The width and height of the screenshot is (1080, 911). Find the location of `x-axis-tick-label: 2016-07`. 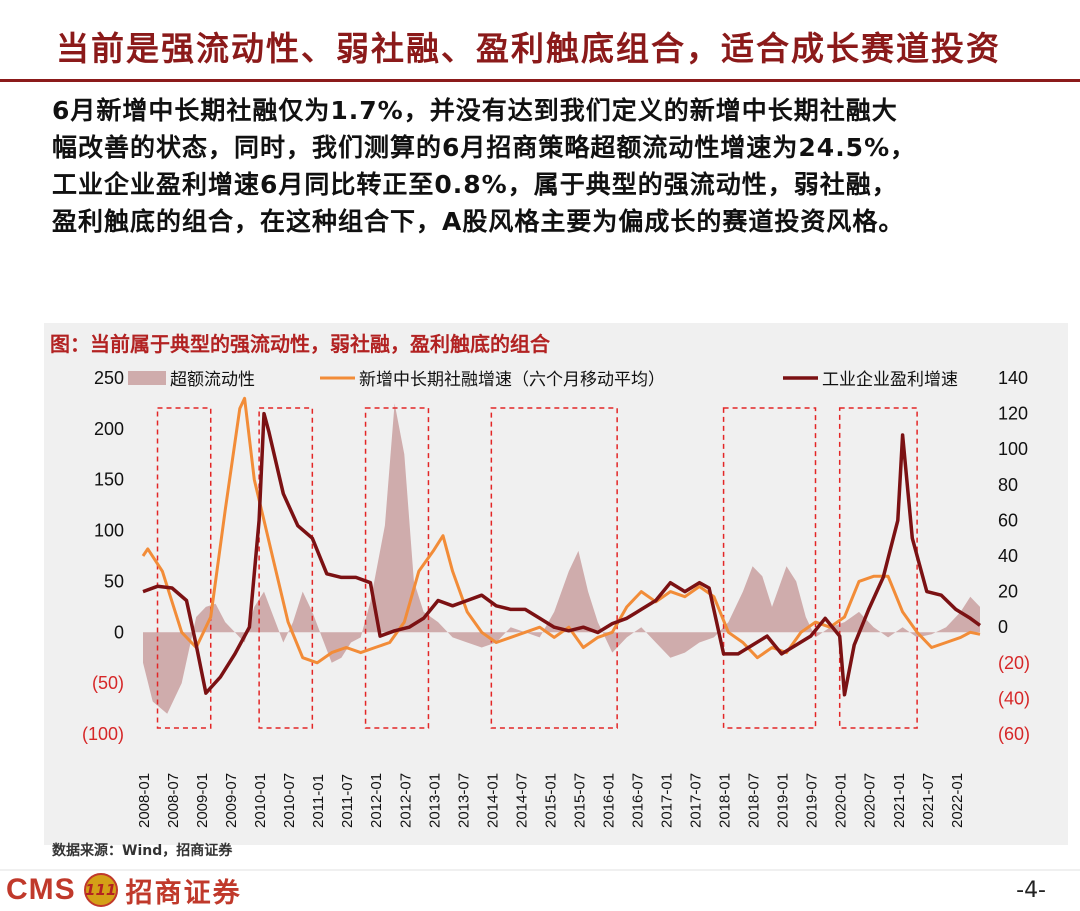

x-axis-tick-label: 2016-07 is located at coordinates (637, 800).